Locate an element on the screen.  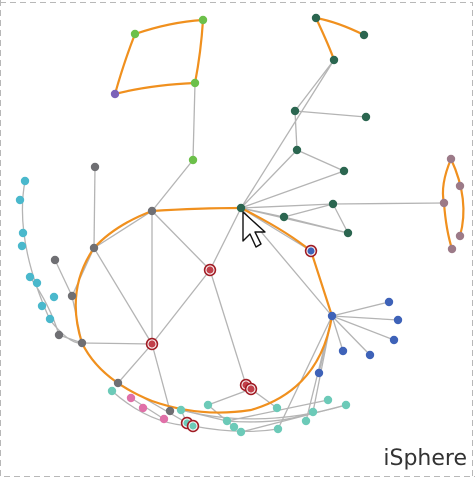
arrow-cursor-icon is located at coordinates (254, 229).